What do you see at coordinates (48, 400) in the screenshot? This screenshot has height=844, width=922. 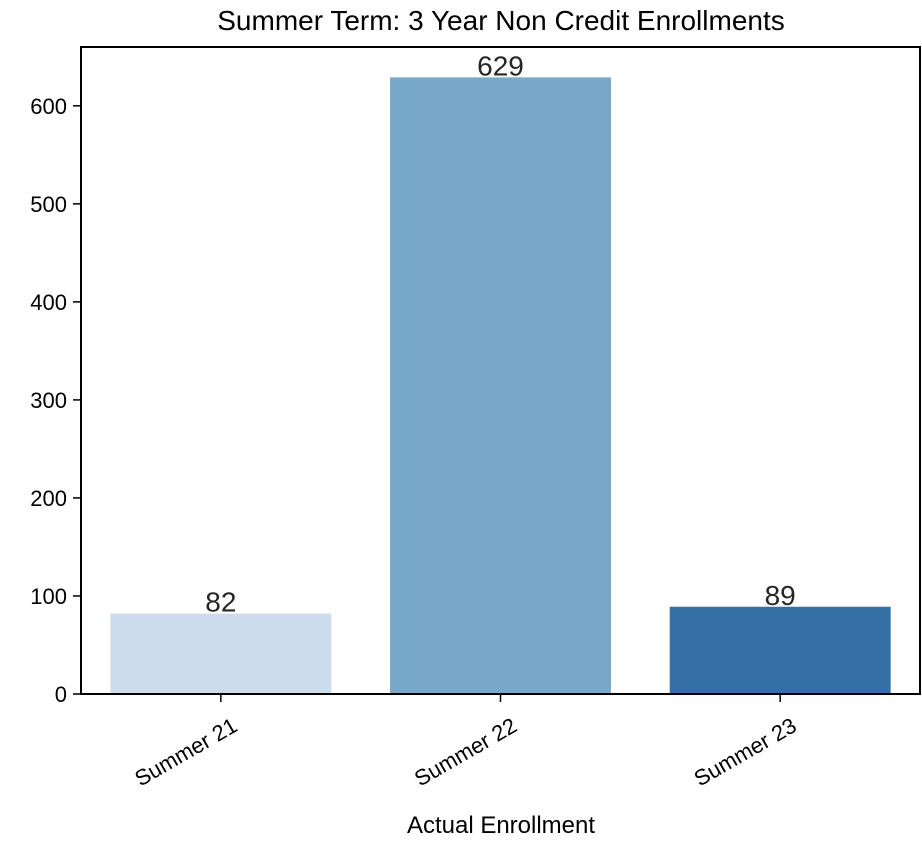 I see `y-tick-label: 300` at bounding box center [48, 400].